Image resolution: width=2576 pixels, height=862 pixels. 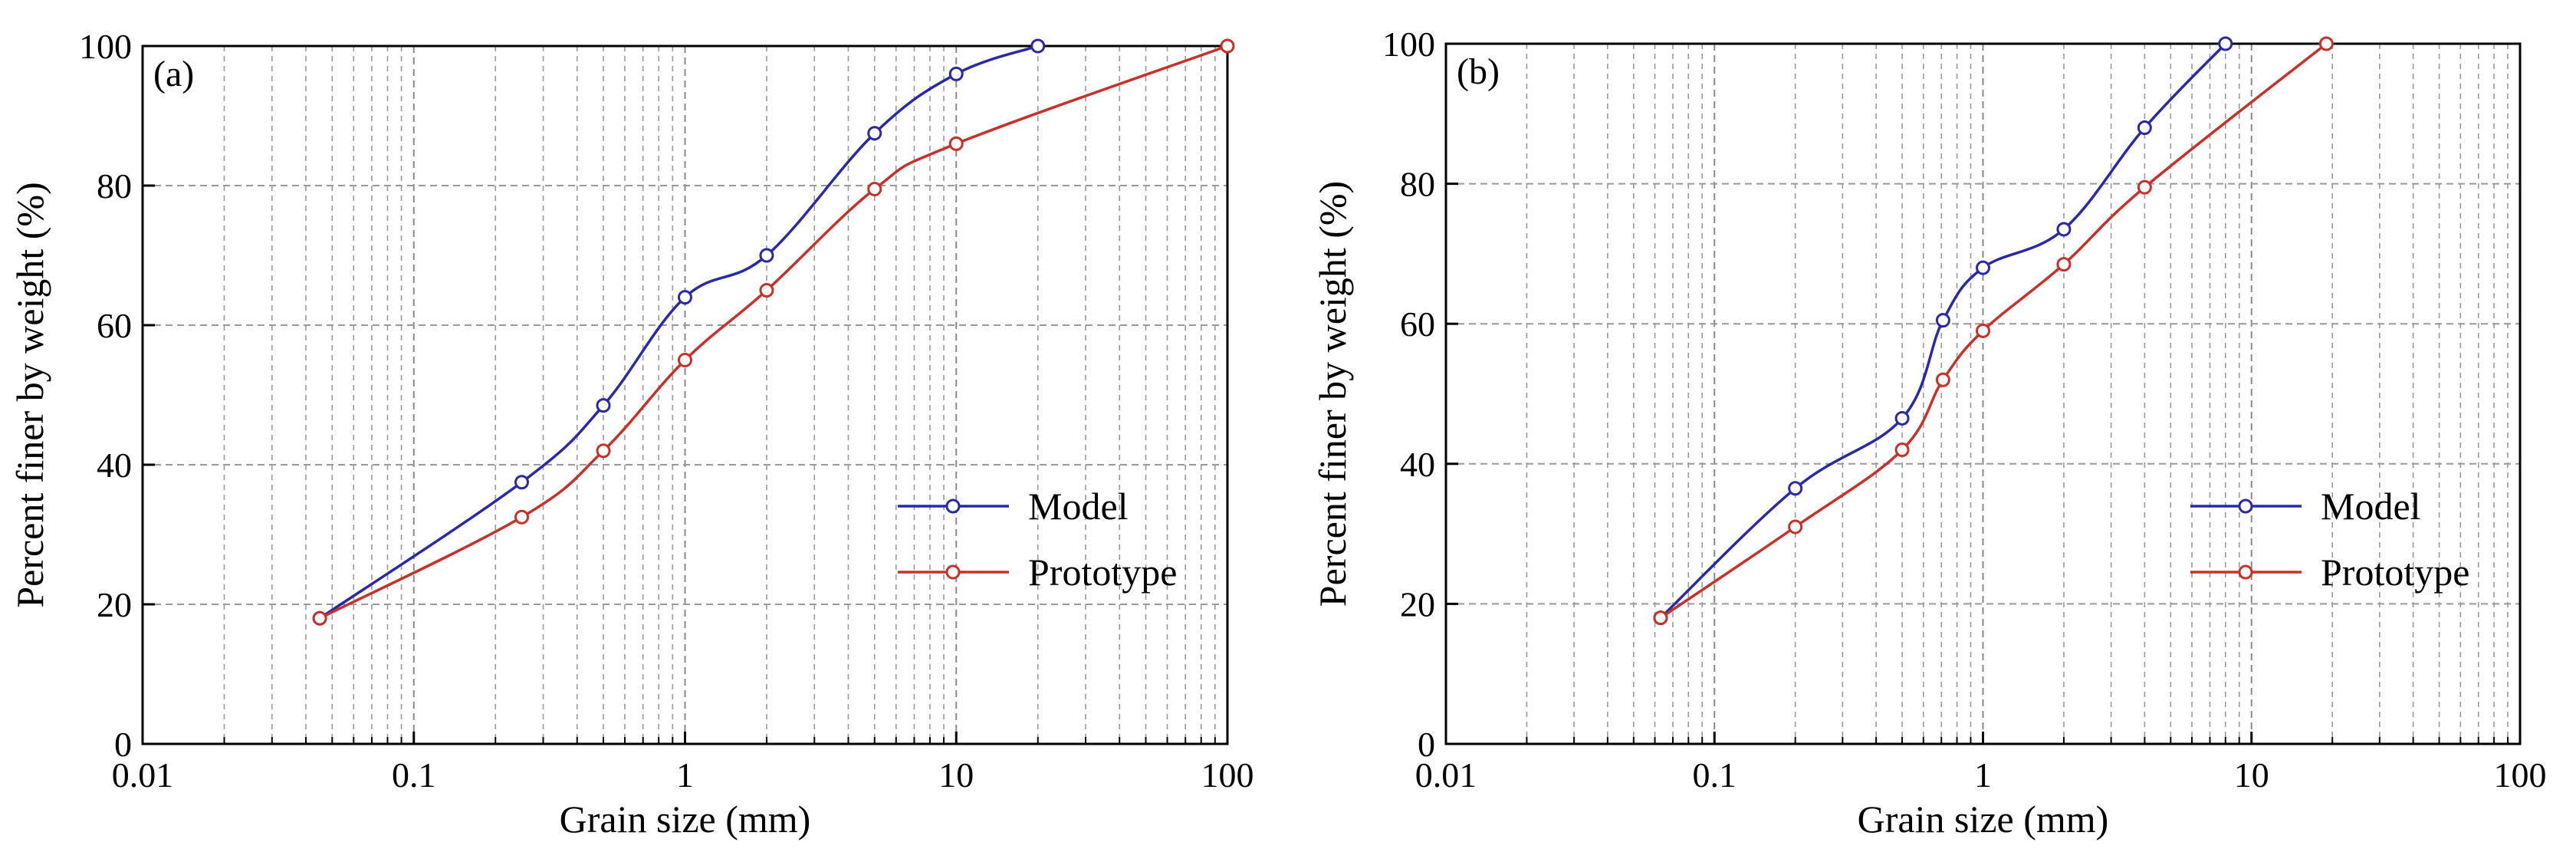 What do you see at coordinates (174, 74) in the screenshot?
I see `panel-label: (a)` at bounding box center [174, 74].